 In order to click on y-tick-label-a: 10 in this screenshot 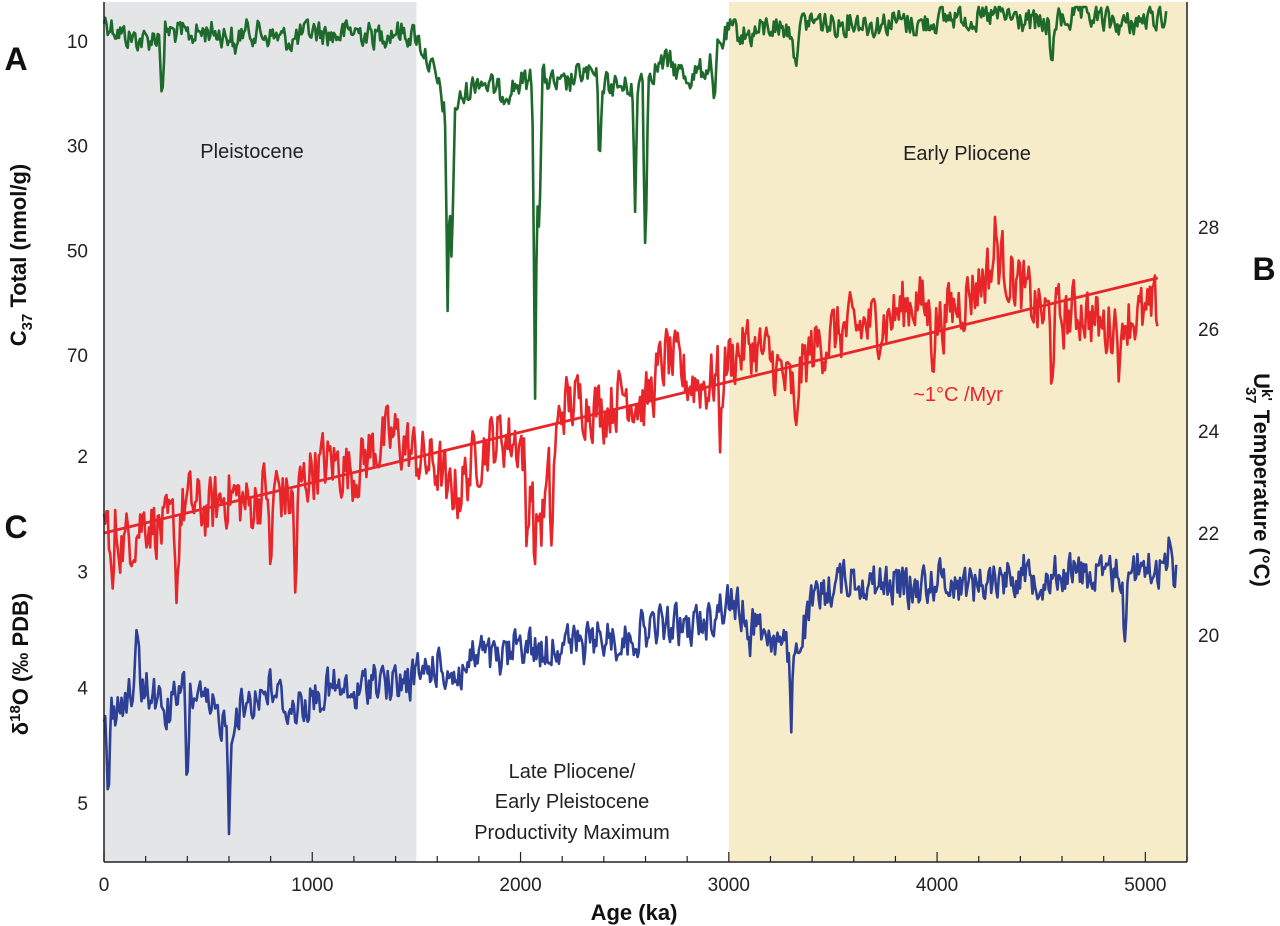, I will do `click(77, 42)`.